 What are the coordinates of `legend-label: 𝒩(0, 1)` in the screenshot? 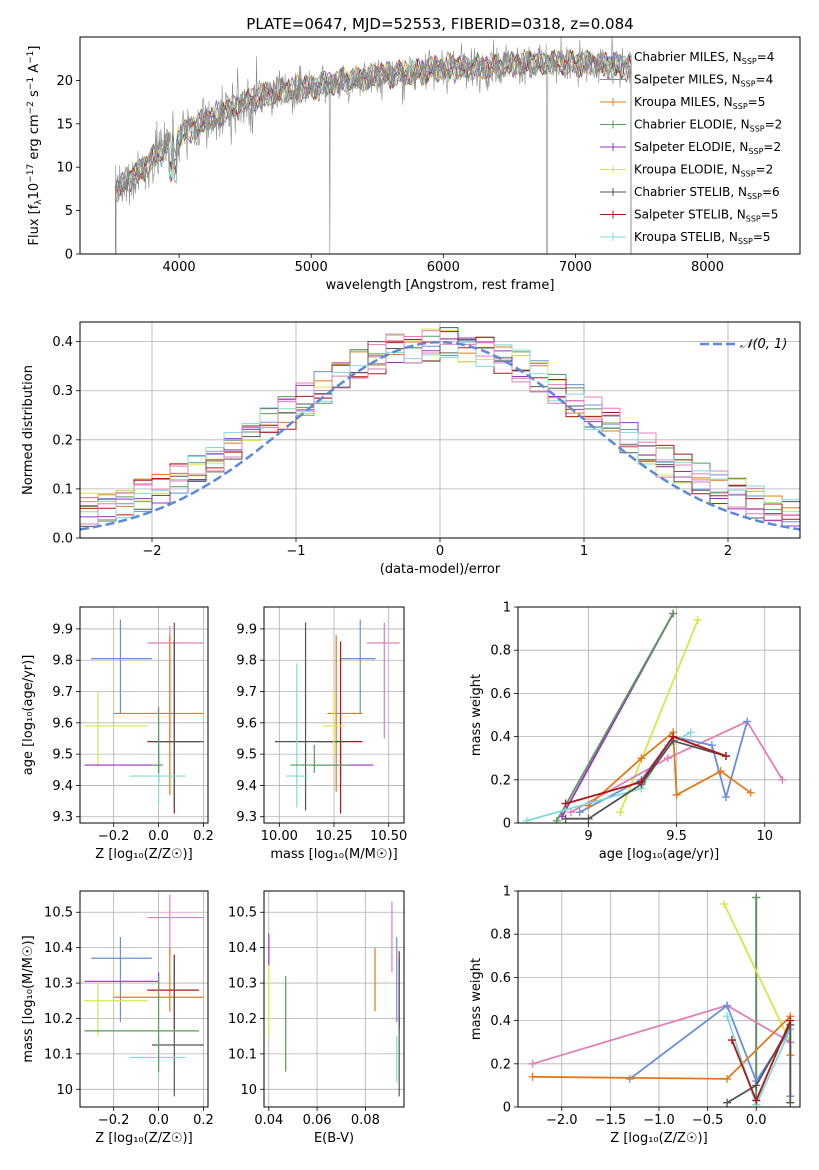 It's located at (763, 344).